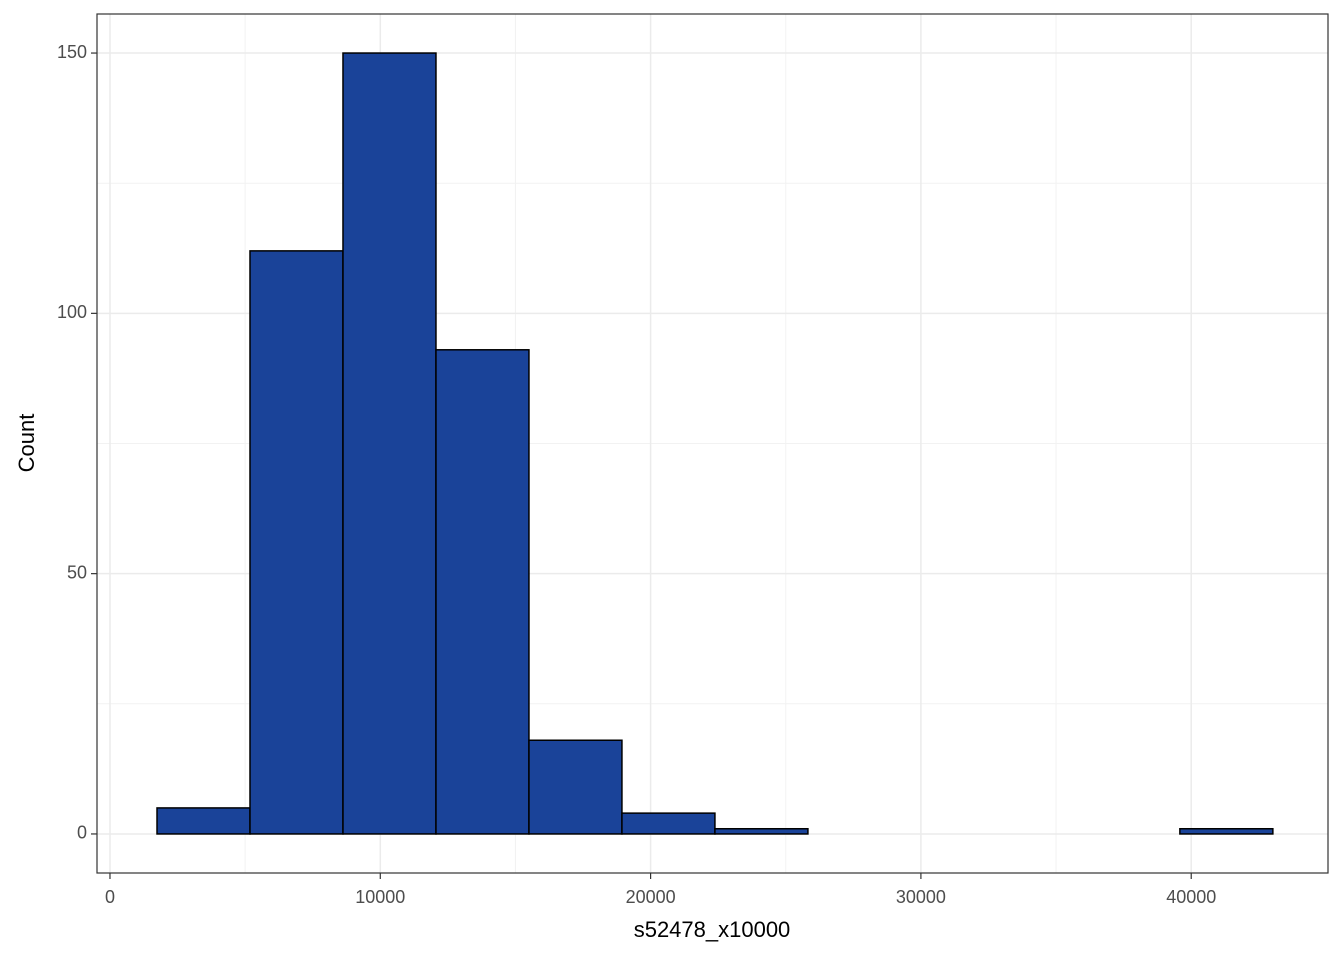  Describe the element at coordinates (712, 929) in the screenshot. I see `x-axis-title: s52478_x10000` at that location.